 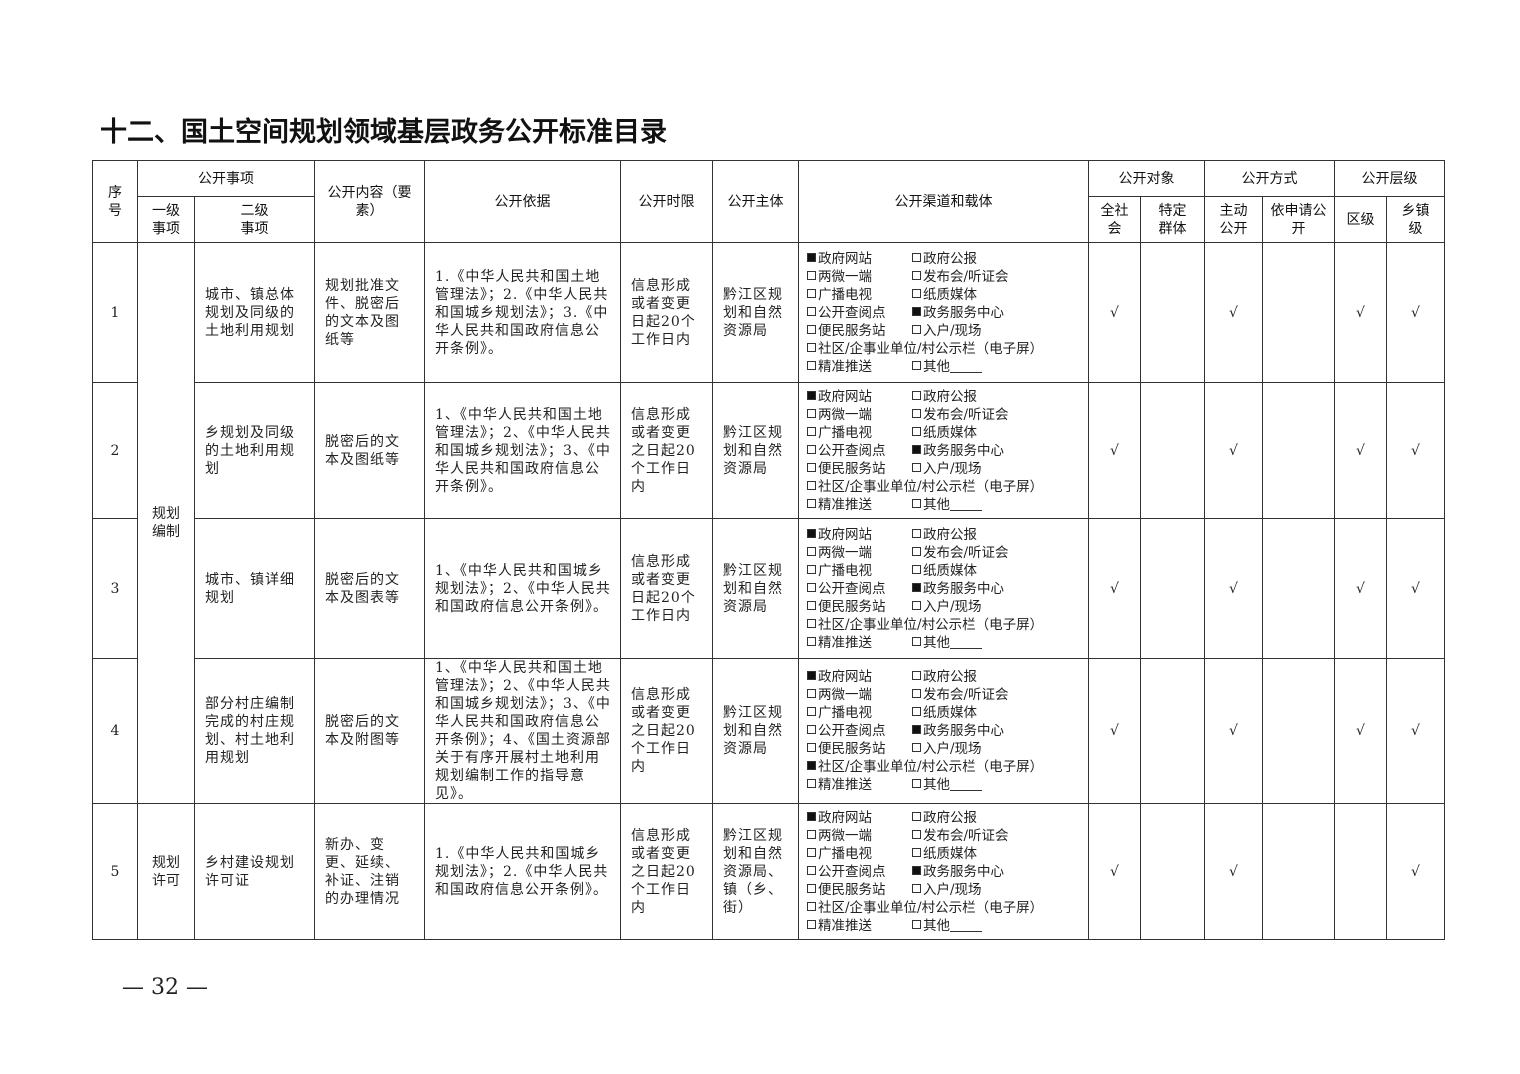 What do you see at coordinates (1298, 219) in the screenshot?
I see `header-method-request: 依申请公开` at bounding box center [1298, 219].